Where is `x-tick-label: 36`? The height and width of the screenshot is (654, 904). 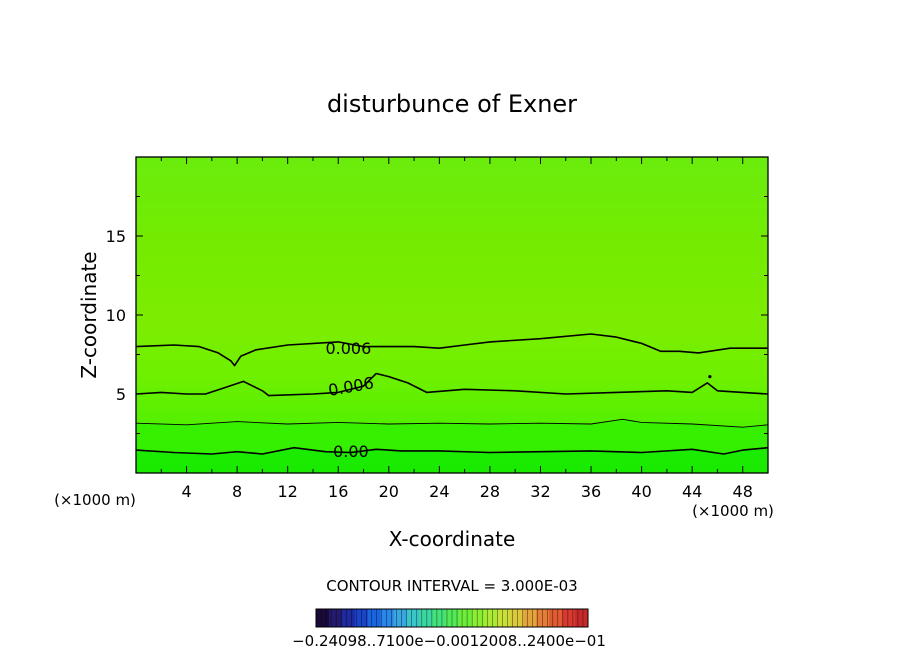 x-tick-label: 36 is located at coordinates (591, 491).